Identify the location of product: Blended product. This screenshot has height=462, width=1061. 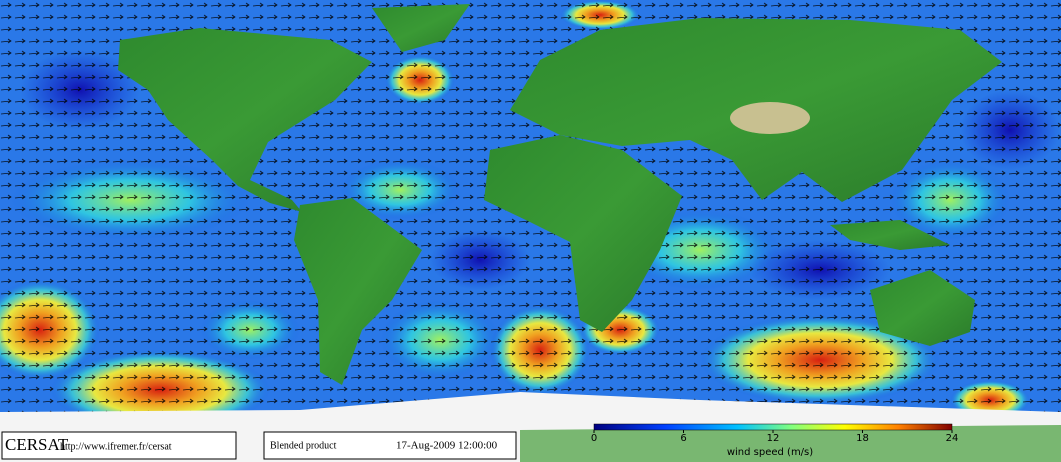
(303, 445).